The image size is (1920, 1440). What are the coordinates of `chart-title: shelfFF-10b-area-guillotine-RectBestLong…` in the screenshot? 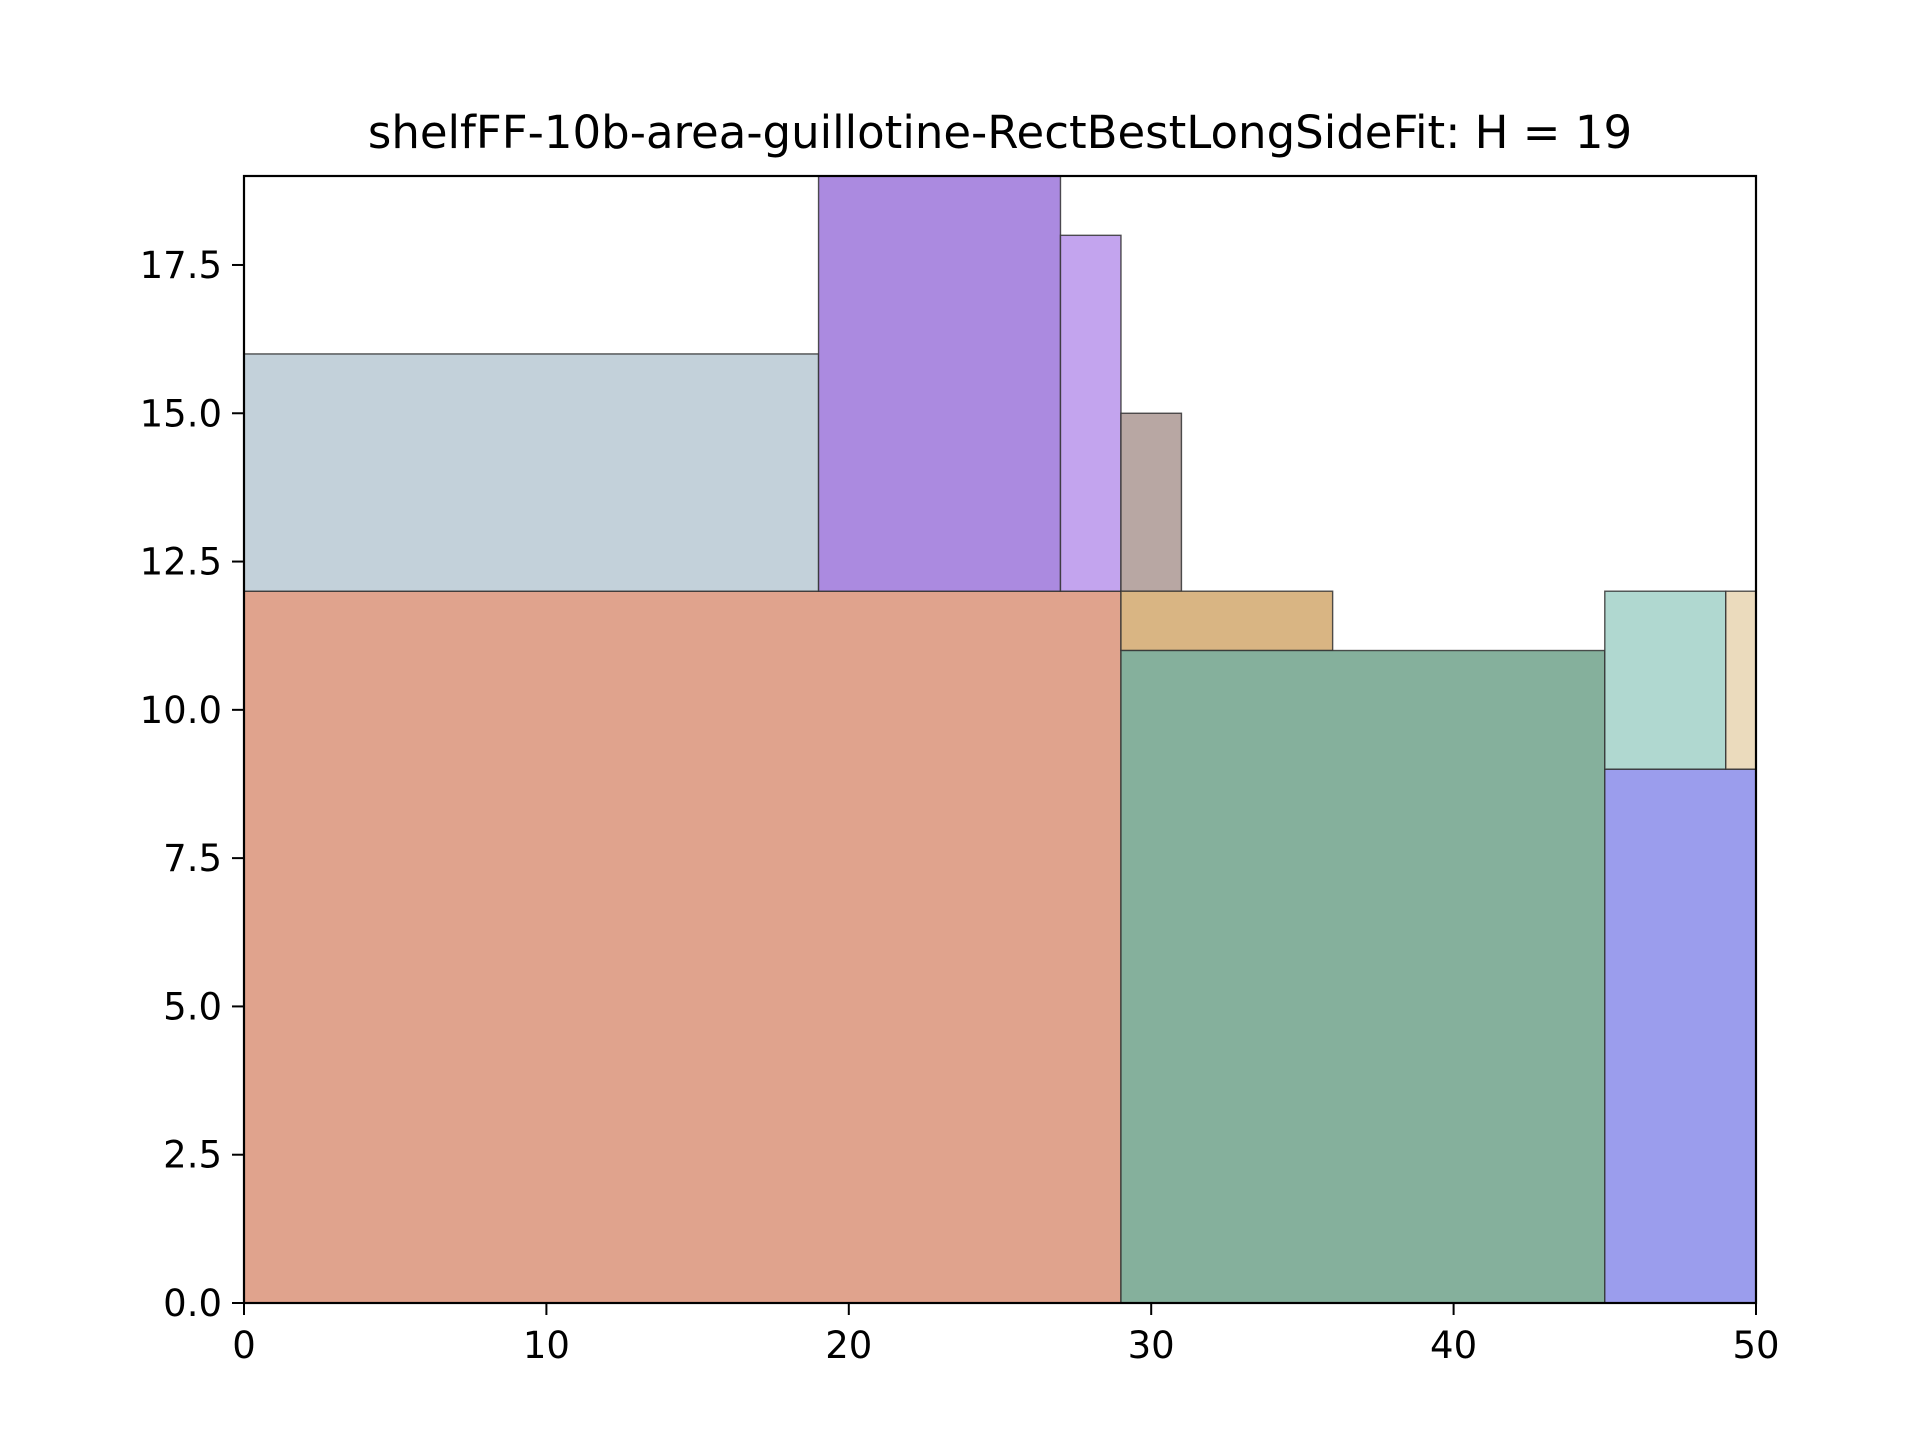 It's located at (1000, 132).